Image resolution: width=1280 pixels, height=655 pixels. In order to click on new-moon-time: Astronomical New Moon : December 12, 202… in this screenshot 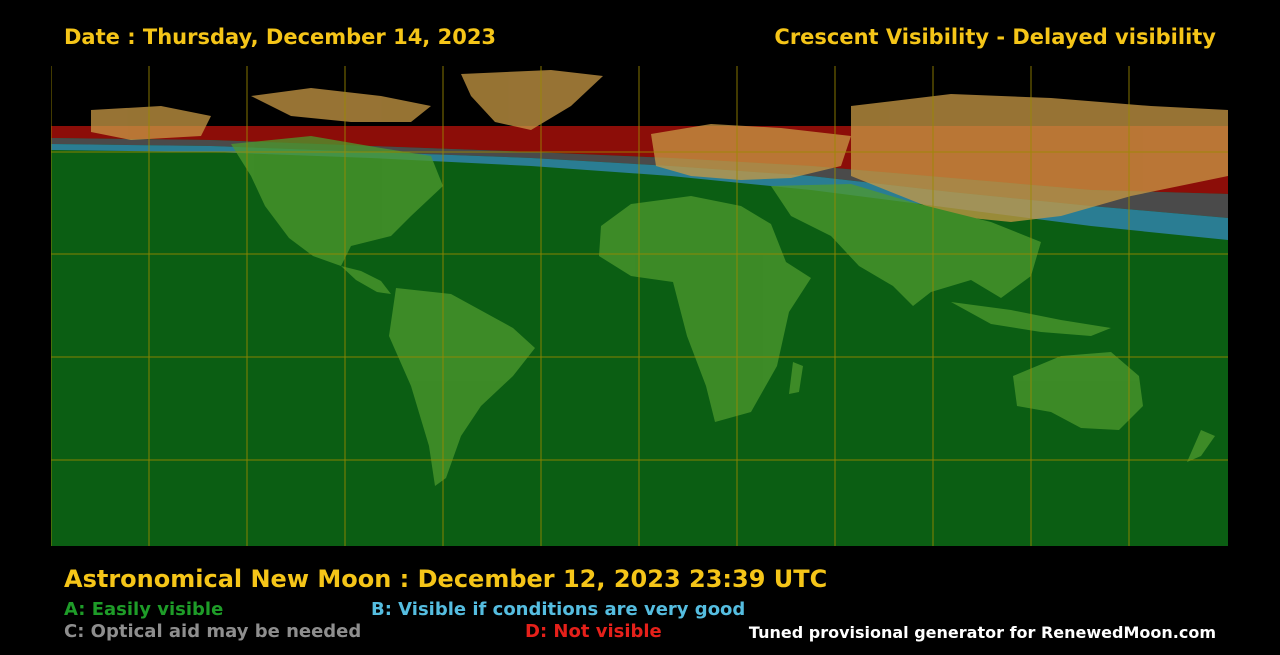, I will do `click(446, 579)`.